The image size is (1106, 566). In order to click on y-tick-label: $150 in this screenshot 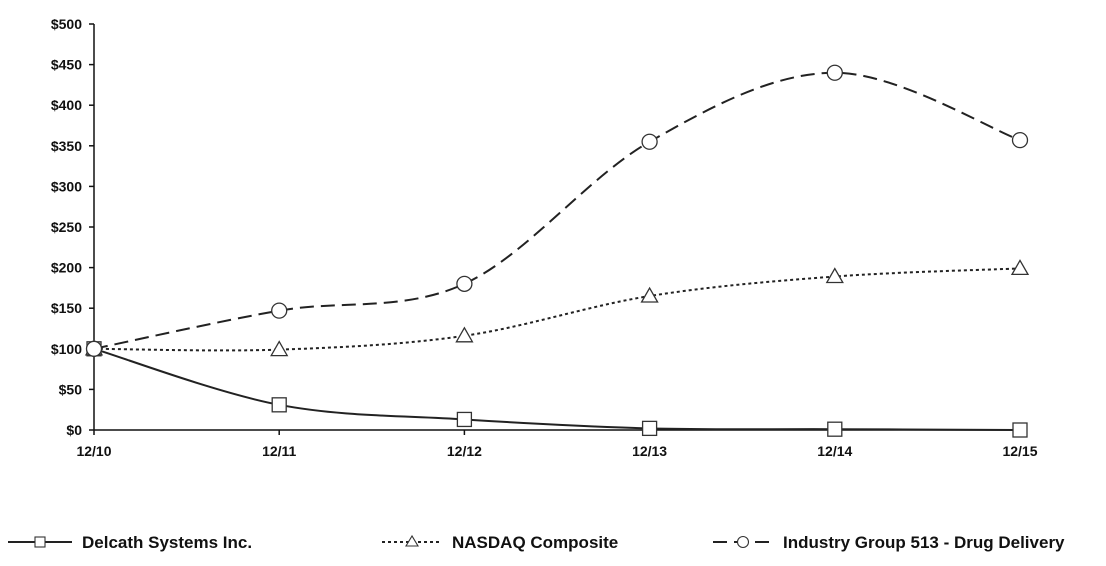, I will do `click(66, 308)`.